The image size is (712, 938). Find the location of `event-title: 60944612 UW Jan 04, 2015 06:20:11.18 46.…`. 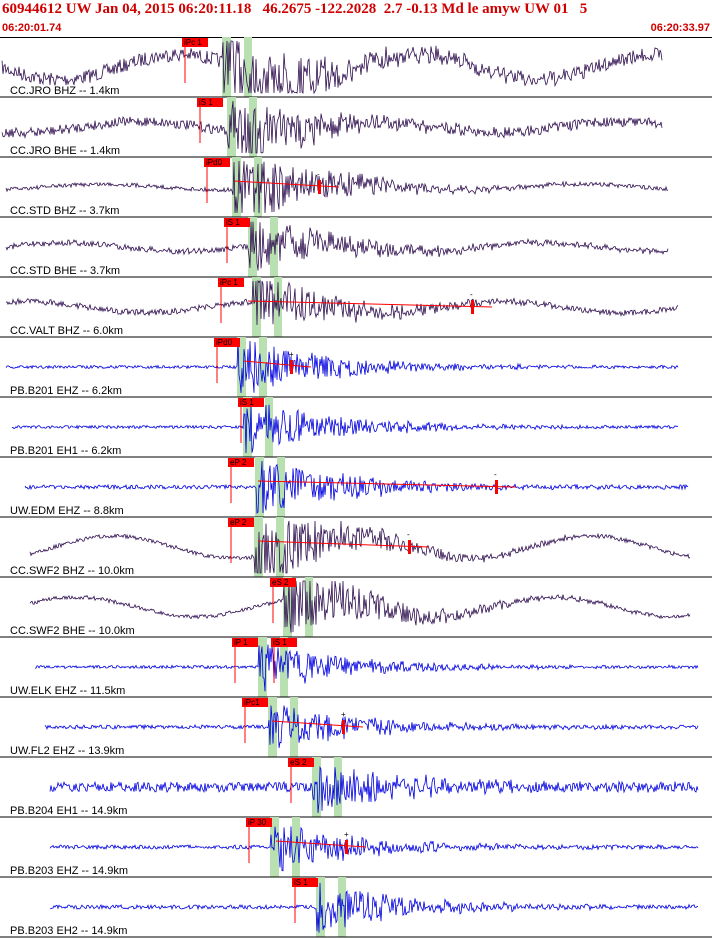

event-title: 60944612 UW Jan 04, 2015 06:20:11.18 46.… is located at coordinates (295, 9).